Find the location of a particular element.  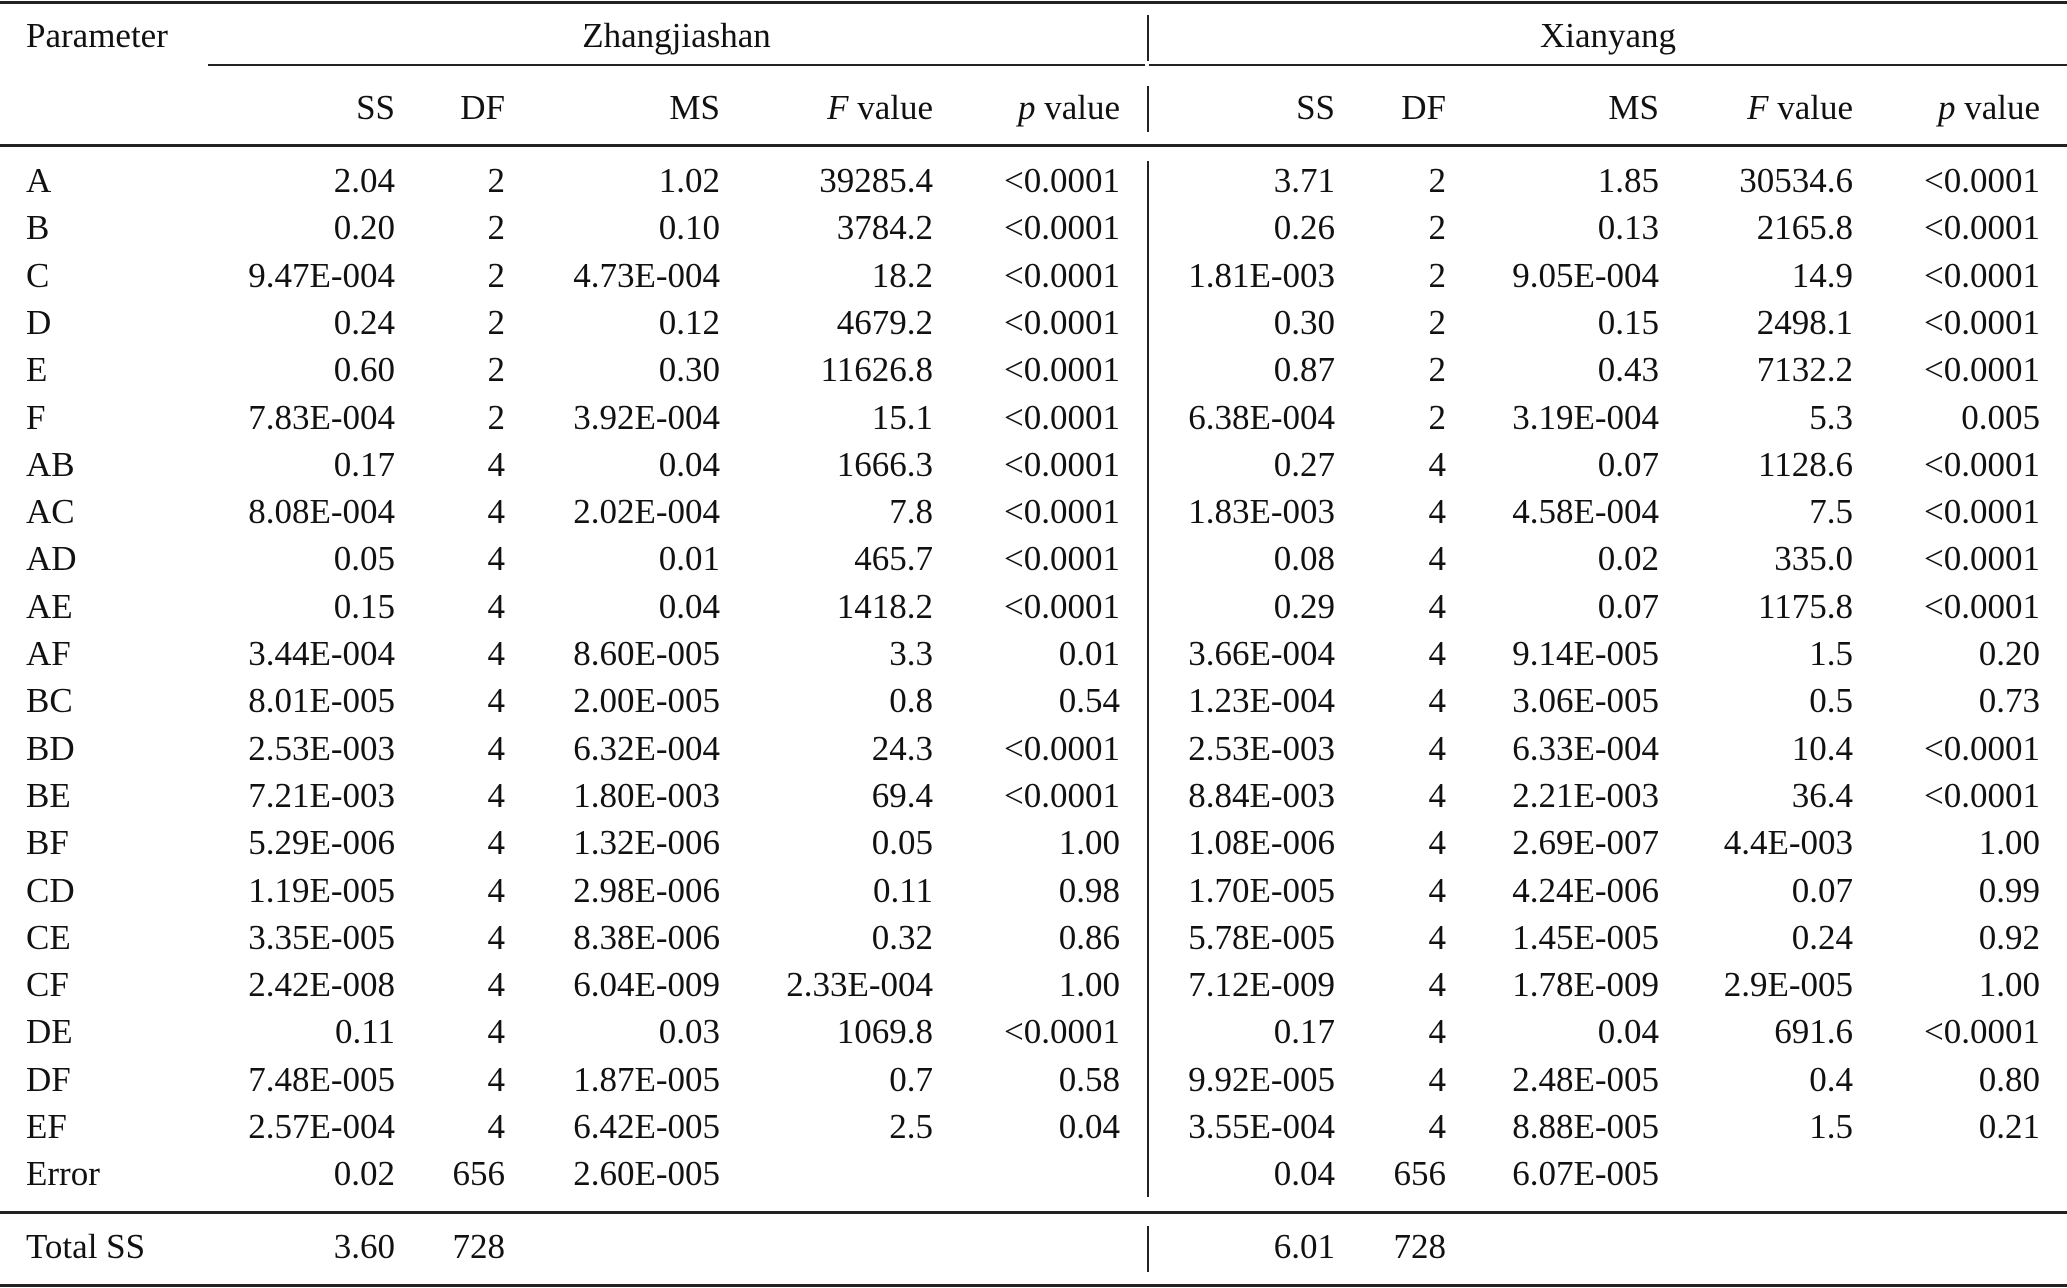

row-parameter: E is located at coordinates (37, 370).